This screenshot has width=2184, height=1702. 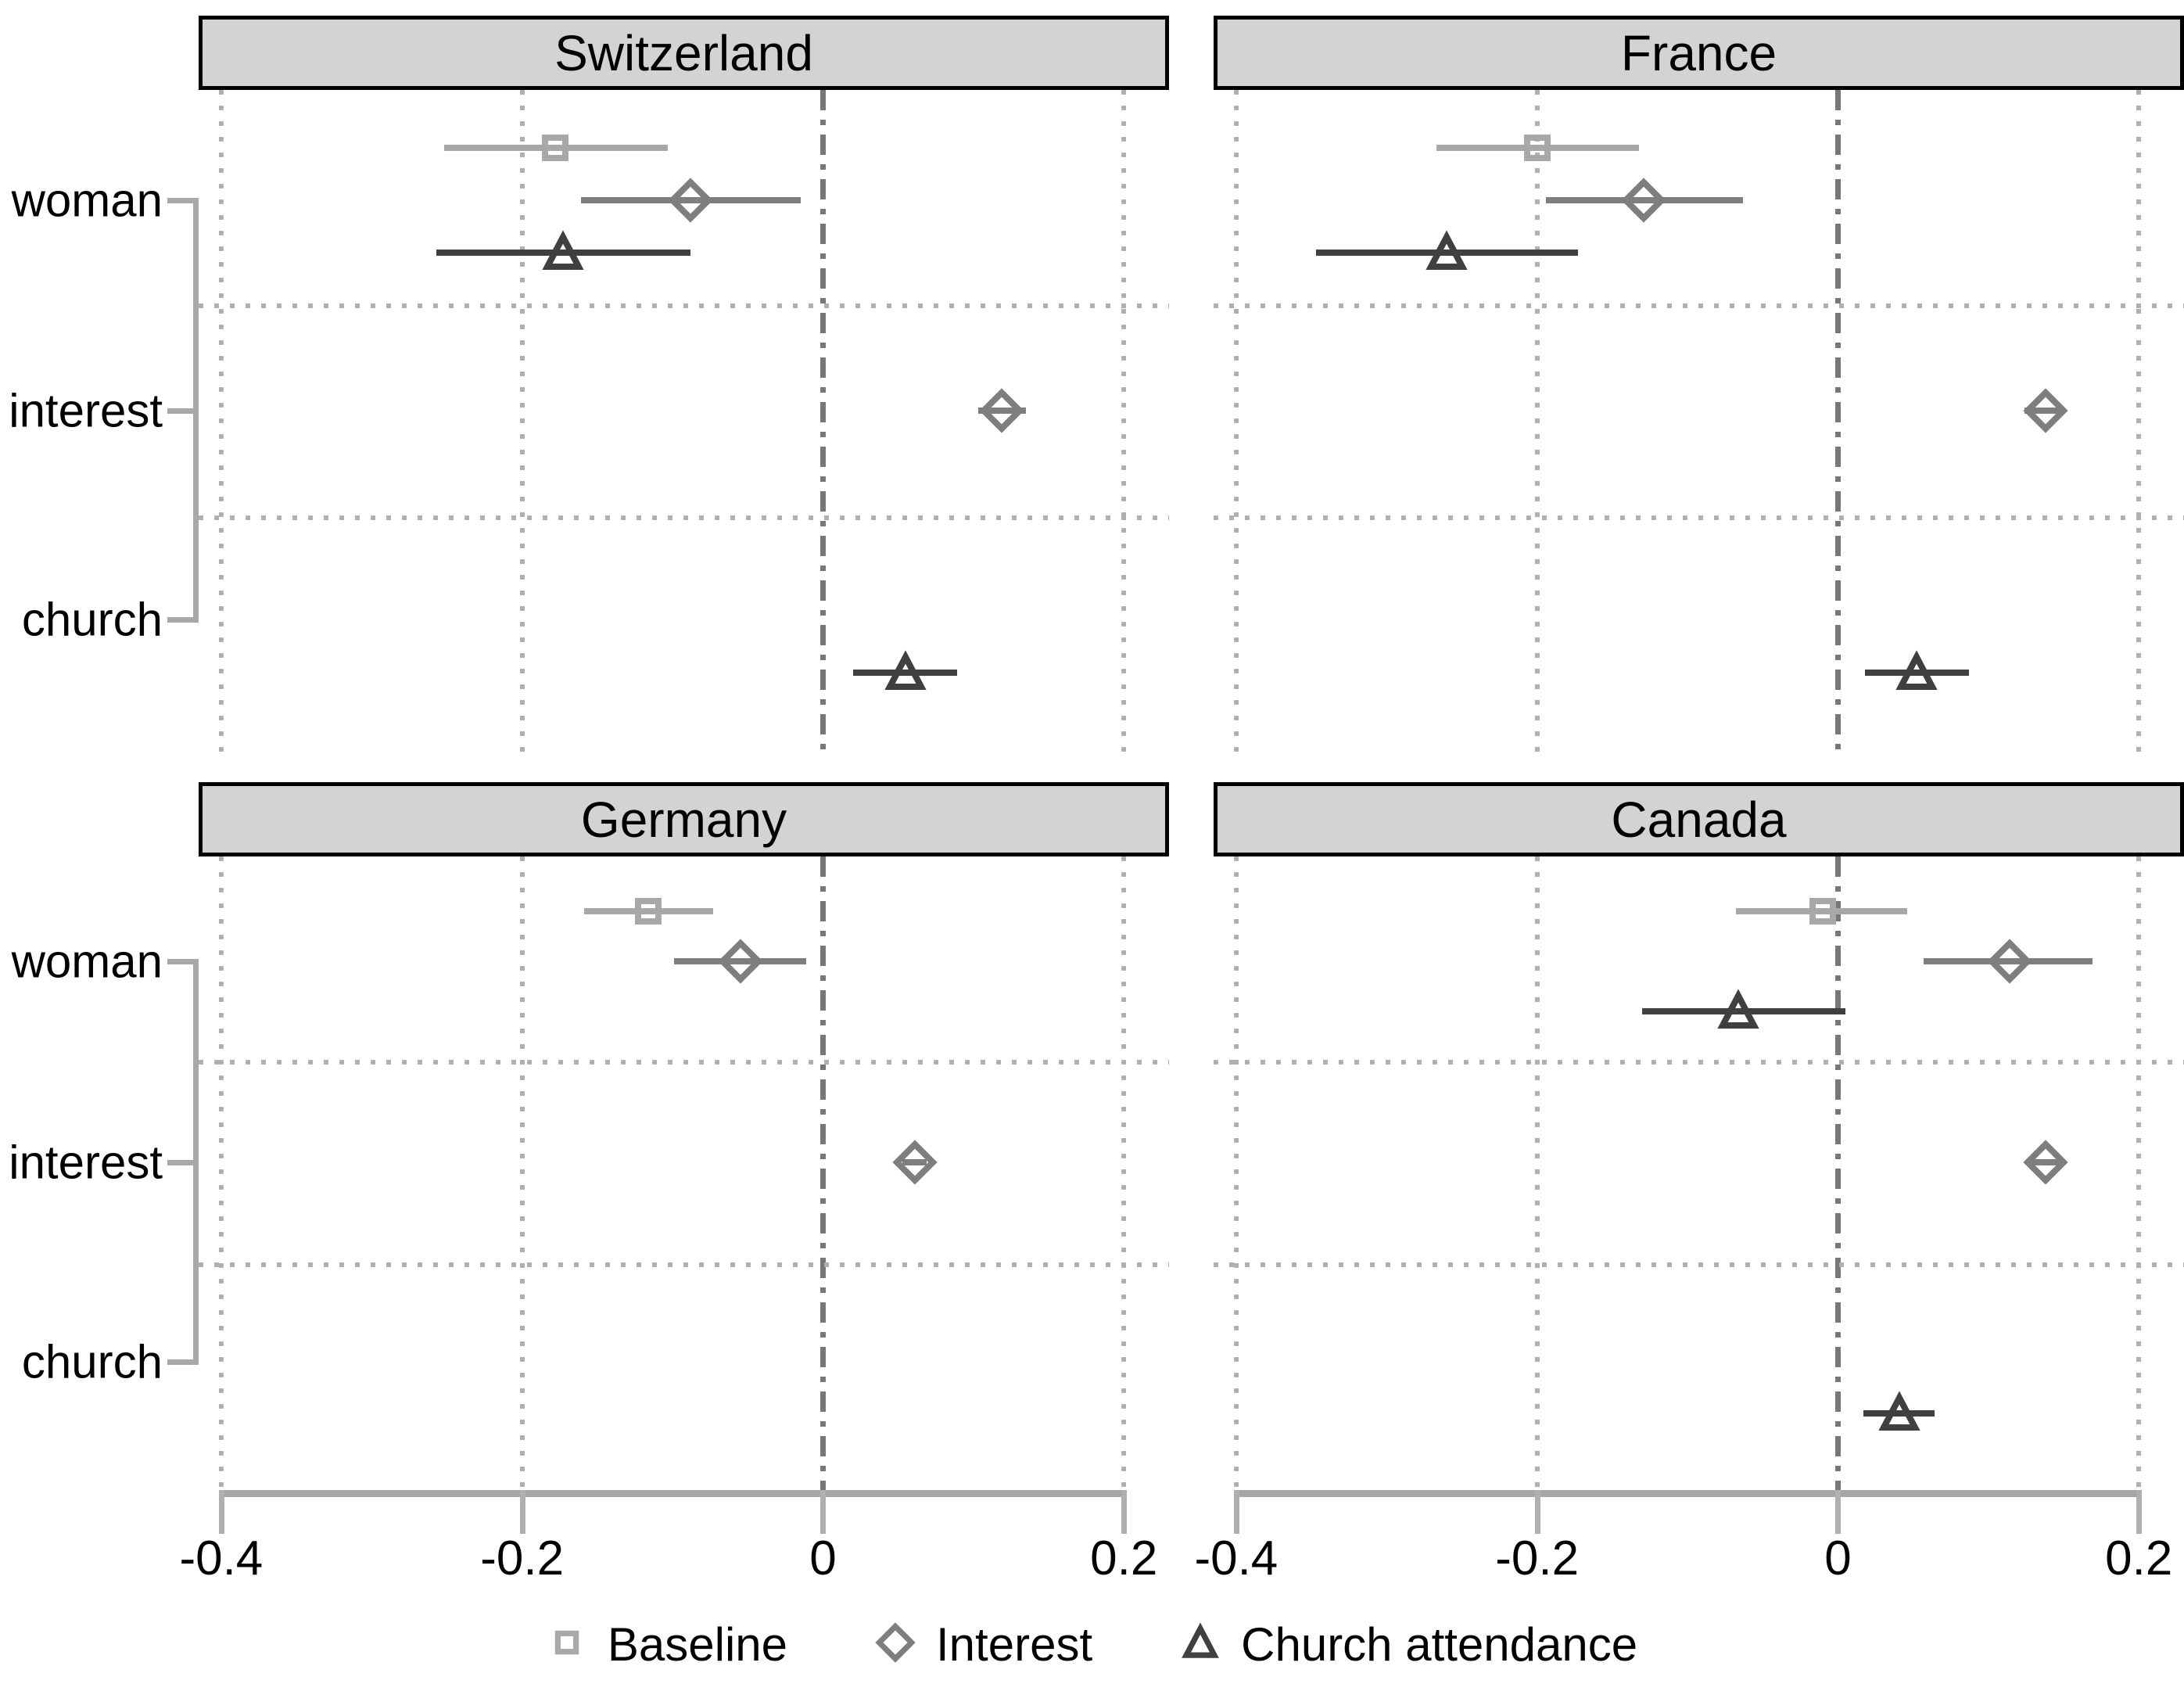 What do you see at coordinates (1236, 1558) in the screenshot?
I see `x-axis-tick-label: -0.4` at bounding box center [1236, 1558].